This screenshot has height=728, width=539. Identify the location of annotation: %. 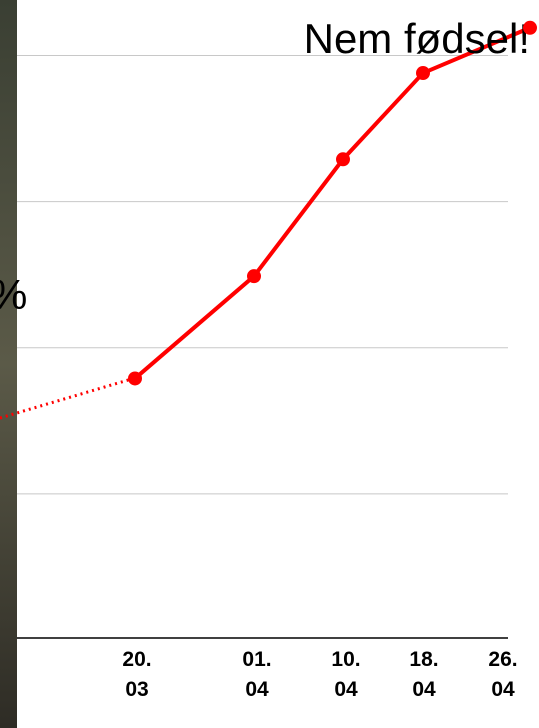
(13, 294).